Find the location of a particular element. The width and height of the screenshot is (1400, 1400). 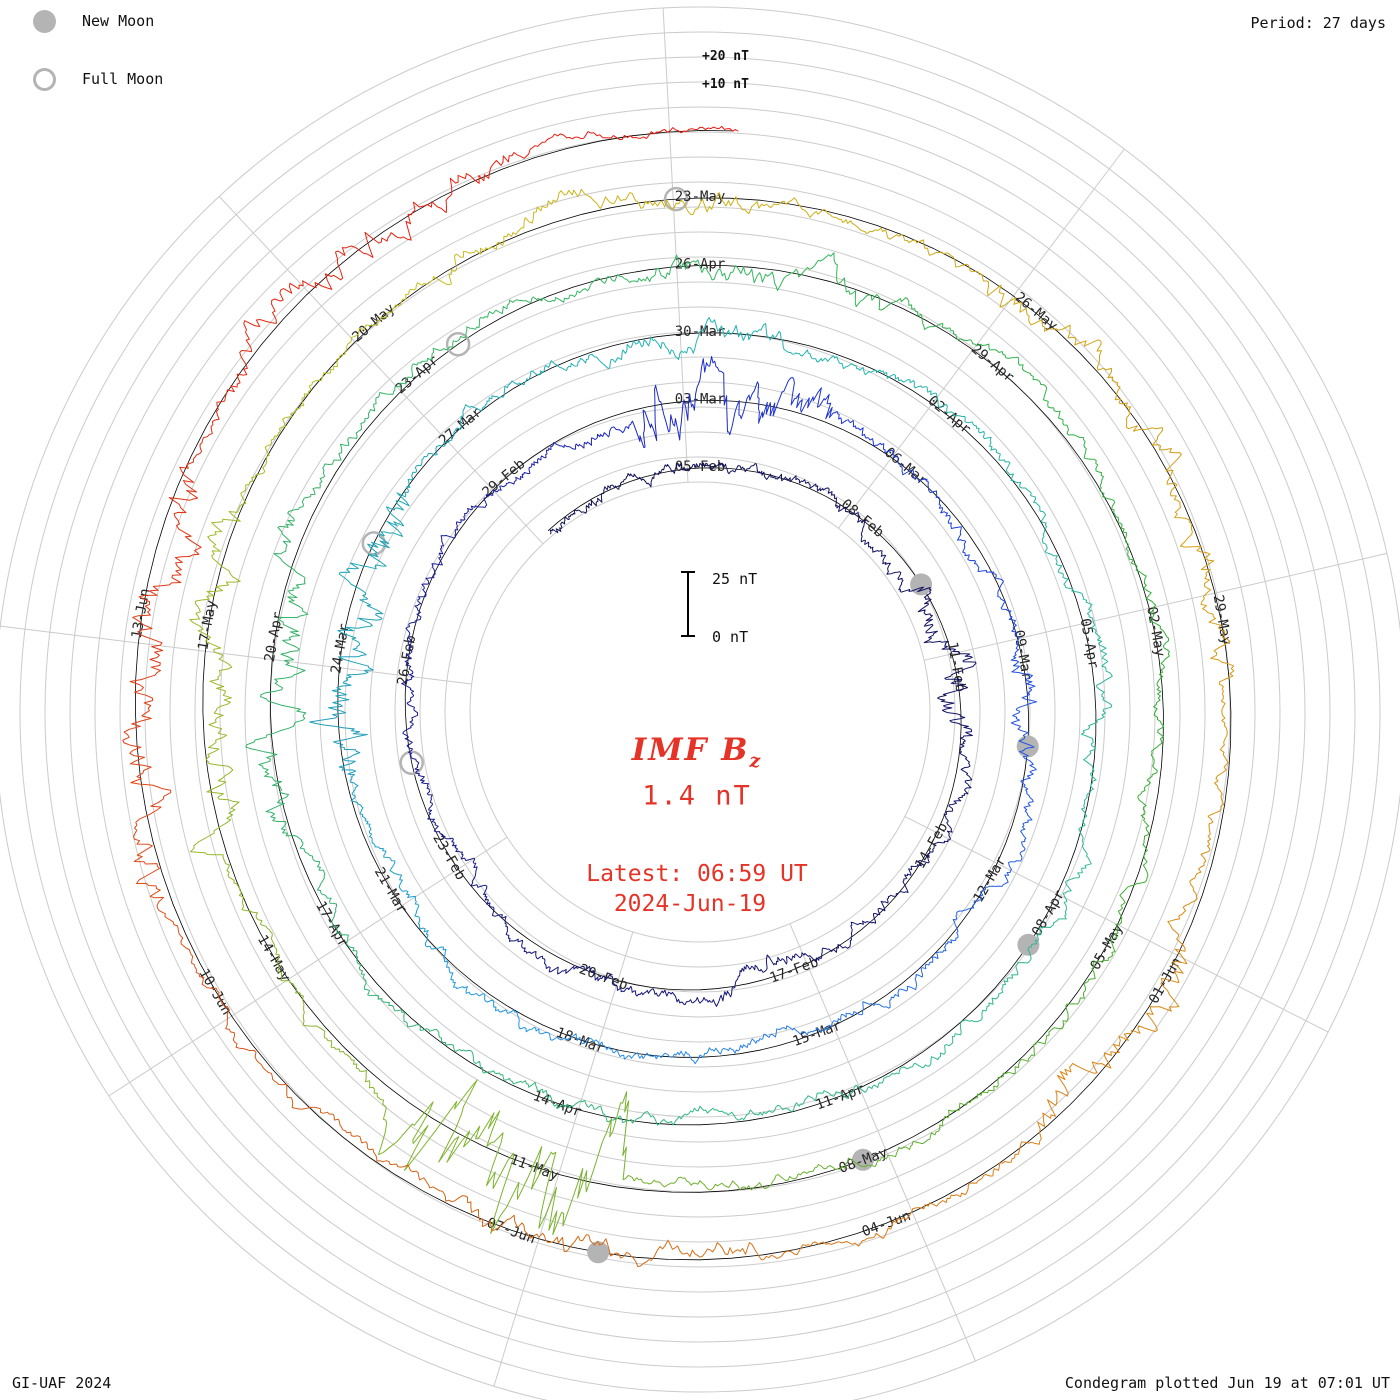

plus10-label: +10 nT is located at coordinates (725, 84).